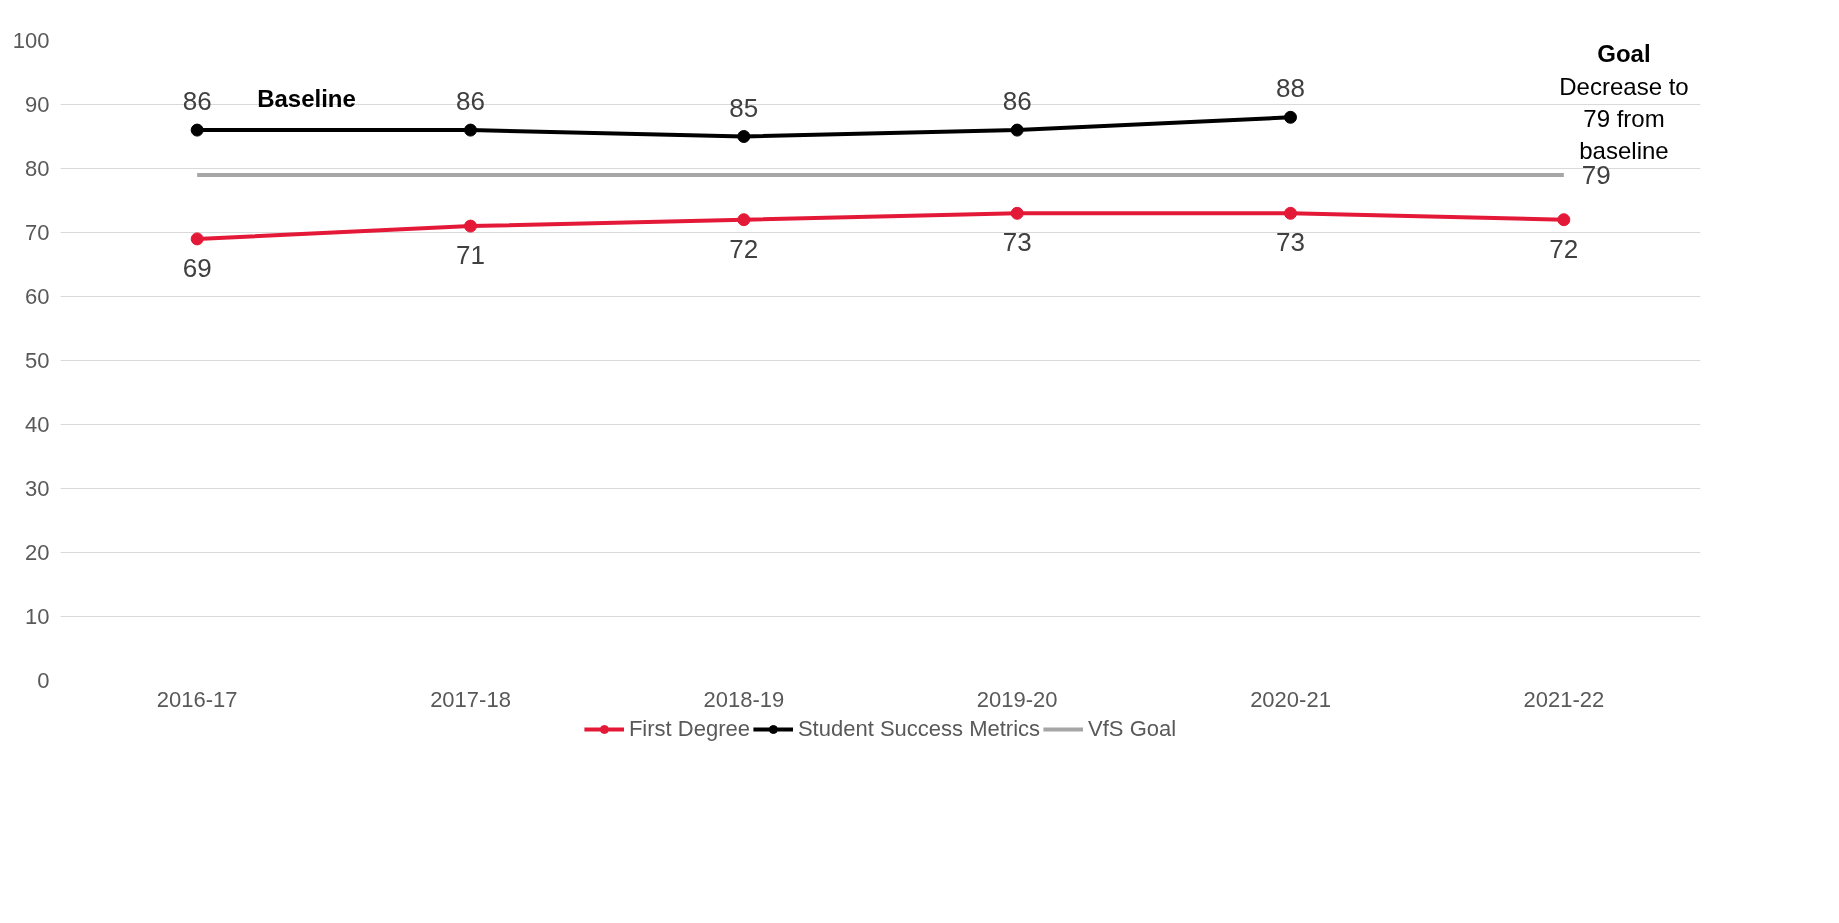 The width and height of the screenshot is (1839, 923). Describe the element at coordinates (1624, 53) in the screenshot. I see `annotation: Goal` at that location.